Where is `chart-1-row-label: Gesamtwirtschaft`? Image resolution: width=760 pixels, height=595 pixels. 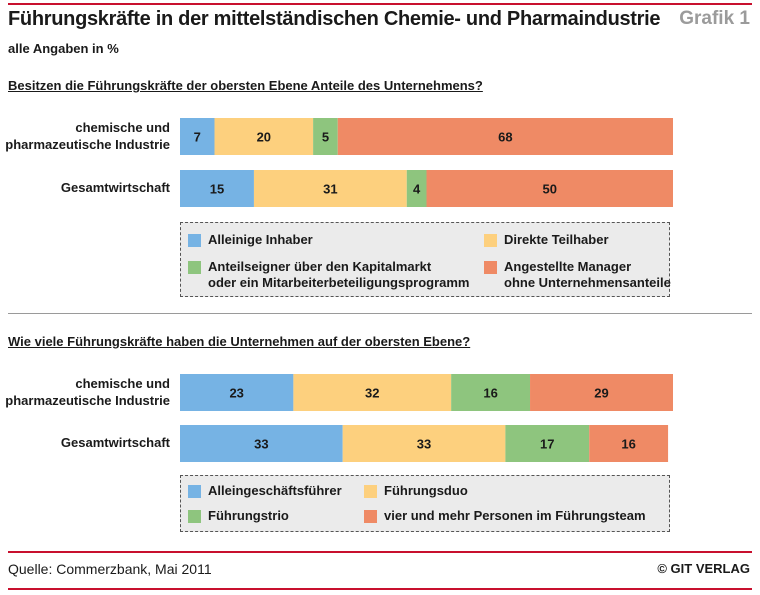 chart-1-row-label: Gesamtwirtschaft is located at coordinates (85, 187).